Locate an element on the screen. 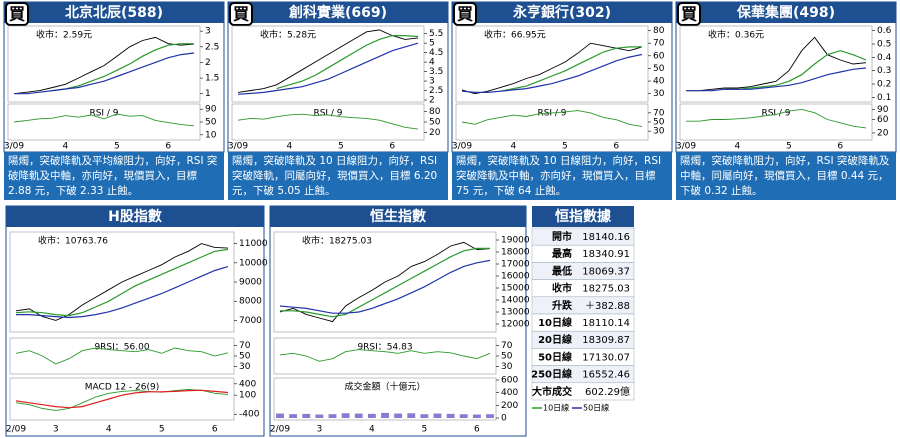  row-value: 18275.03 is located at coordinates (606, 289).